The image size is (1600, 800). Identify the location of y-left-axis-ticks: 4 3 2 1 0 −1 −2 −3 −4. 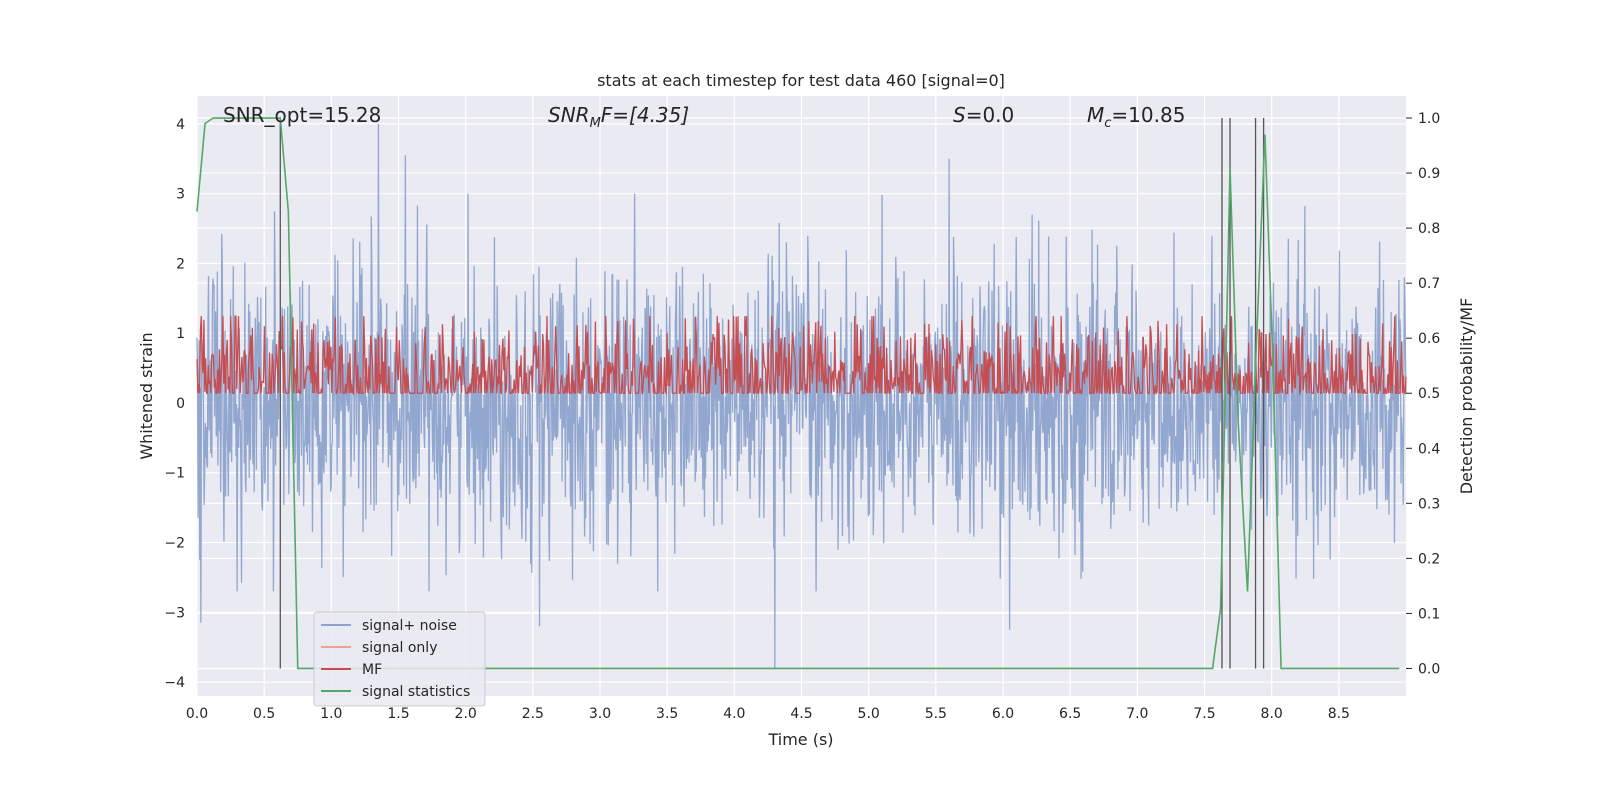
(174, 404).